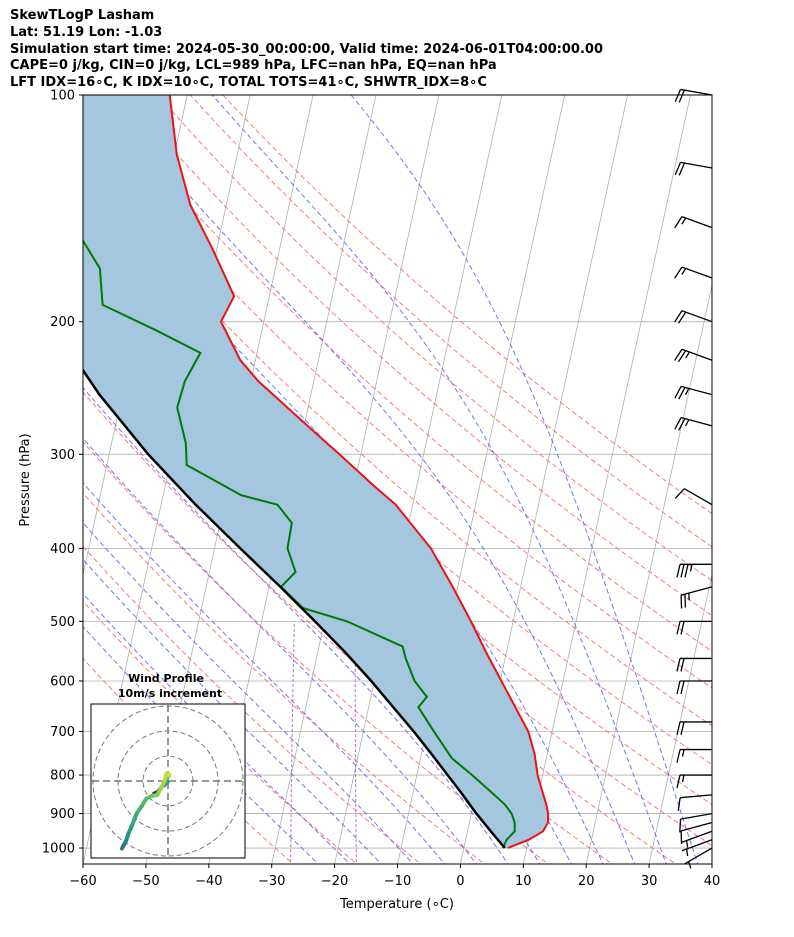  What do you see at coordinates (62, 455) in the screenshot?
I see `y-tick-label: 300` at bounding box center [62, 455].